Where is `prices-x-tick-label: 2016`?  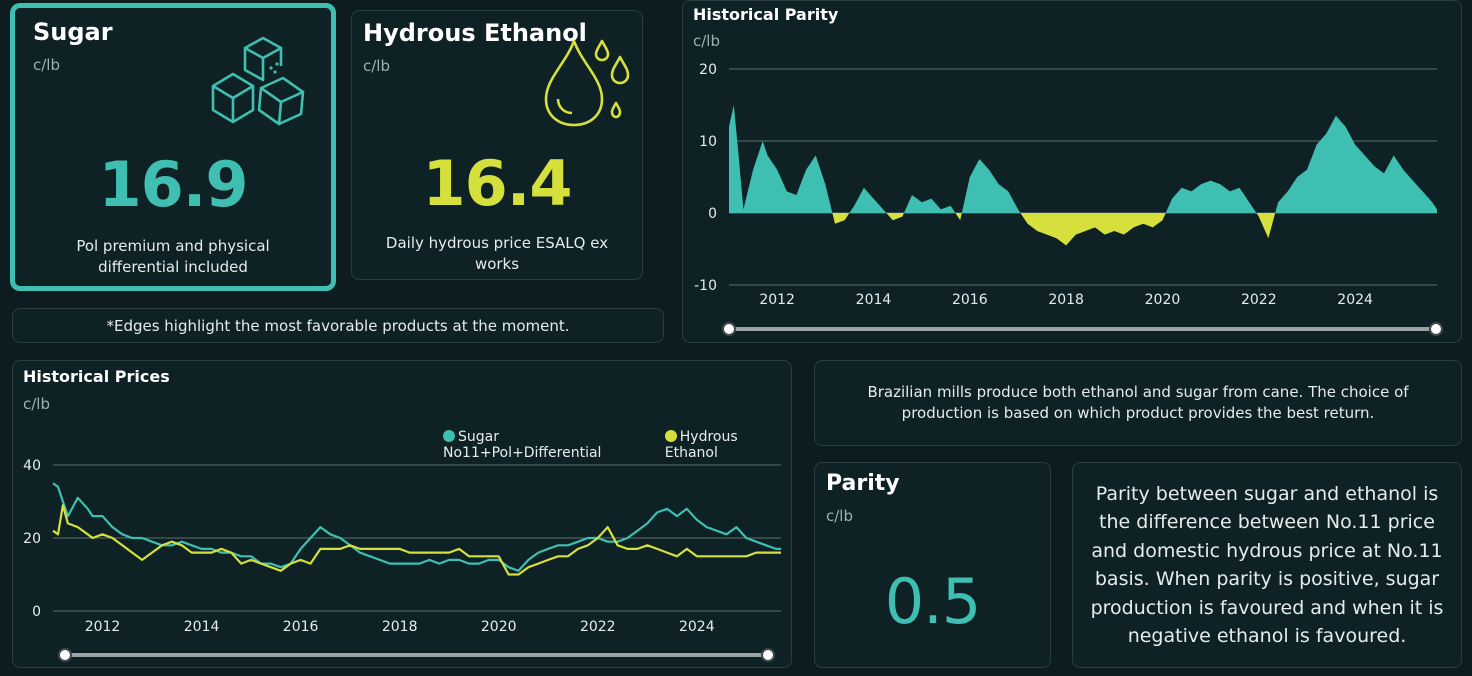 prices-x-tick-label: 2016 is located at coordinates (301, 627).